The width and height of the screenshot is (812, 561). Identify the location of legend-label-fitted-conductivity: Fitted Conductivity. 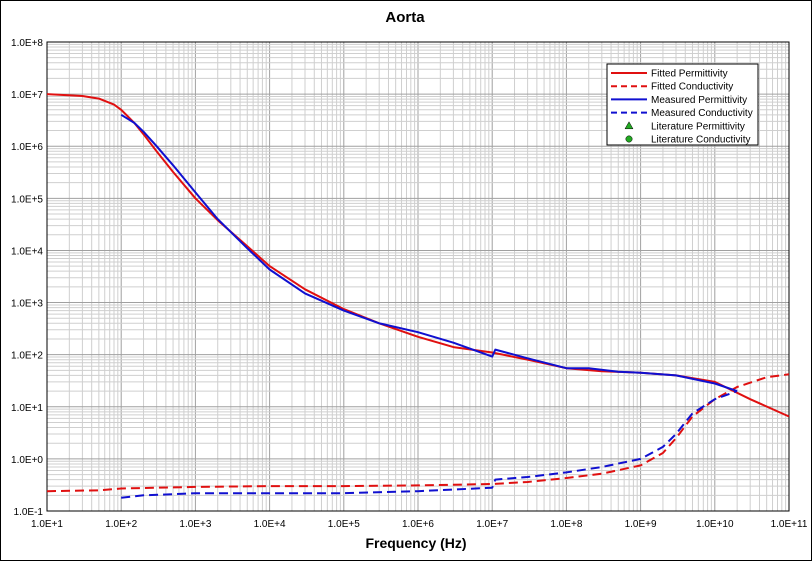
(692, 87).